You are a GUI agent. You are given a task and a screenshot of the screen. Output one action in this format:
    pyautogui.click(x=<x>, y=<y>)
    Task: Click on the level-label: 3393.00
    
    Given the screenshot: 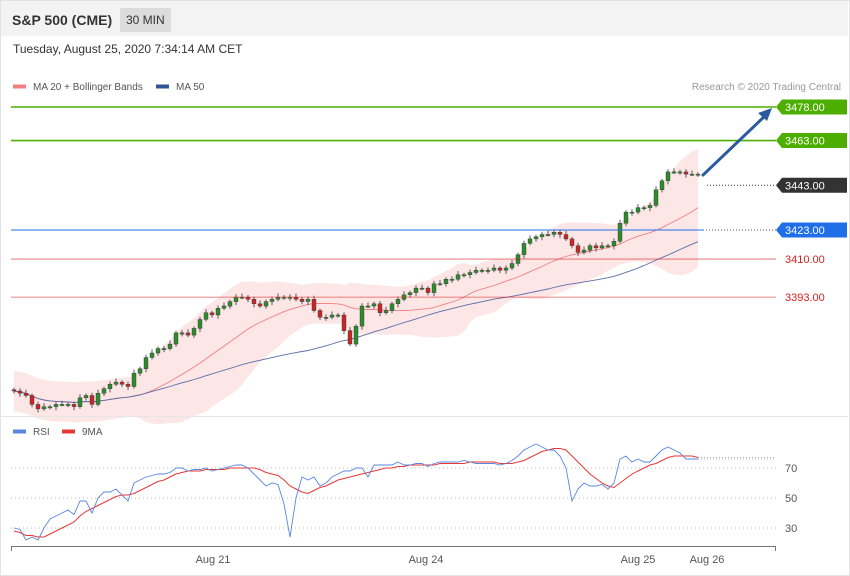 What is the action you would take?
    pyautogui.click(x=805, y=298)
    